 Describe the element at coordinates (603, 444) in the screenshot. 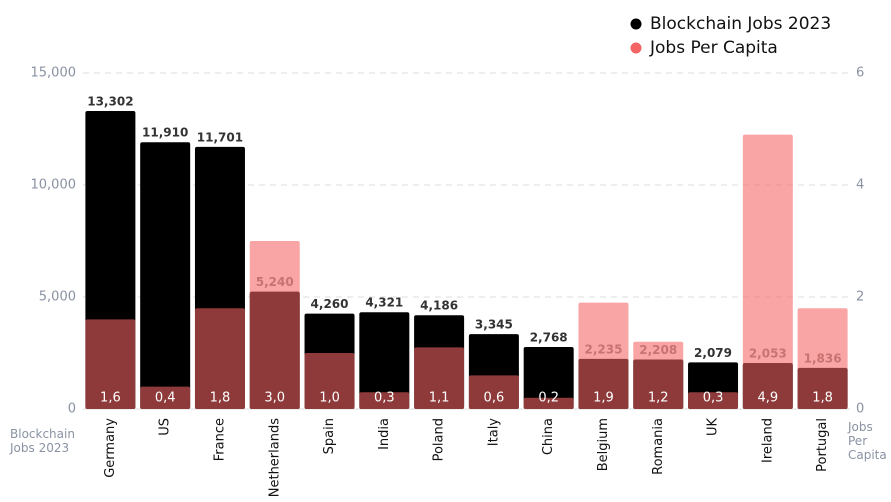

I see `x-tick-label: Belgium` at that location.